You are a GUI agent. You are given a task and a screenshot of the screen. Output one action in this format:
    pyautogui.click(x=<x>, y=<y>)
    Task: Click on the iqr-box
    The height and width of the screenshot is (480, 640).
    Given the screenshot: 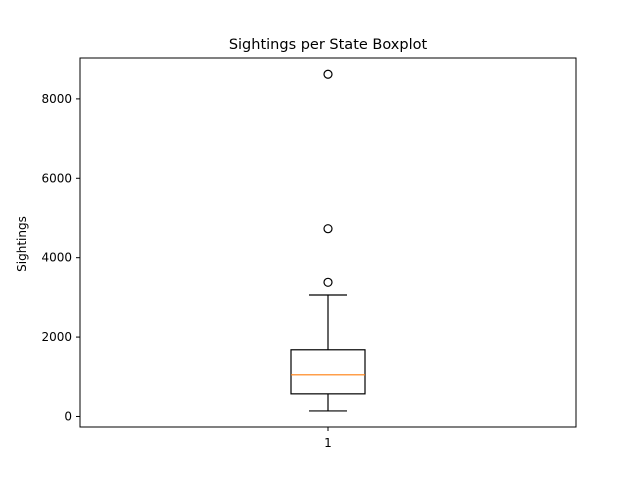 What is the action you would take?
    pyautogui.click(x=328, y=372)
    